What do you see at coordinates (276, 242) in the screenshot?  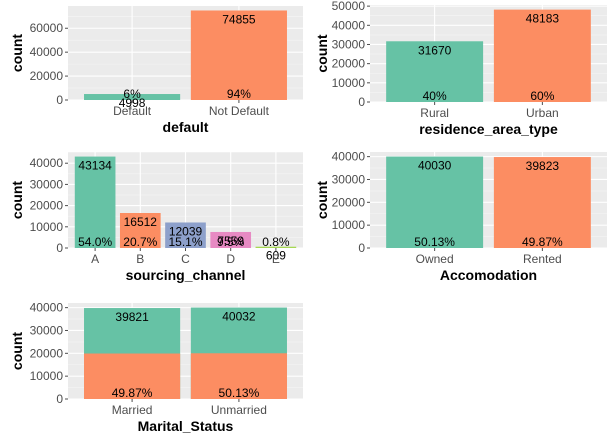 I see `bar-percent-label: 0.8%` at bounding box center [276, 242].